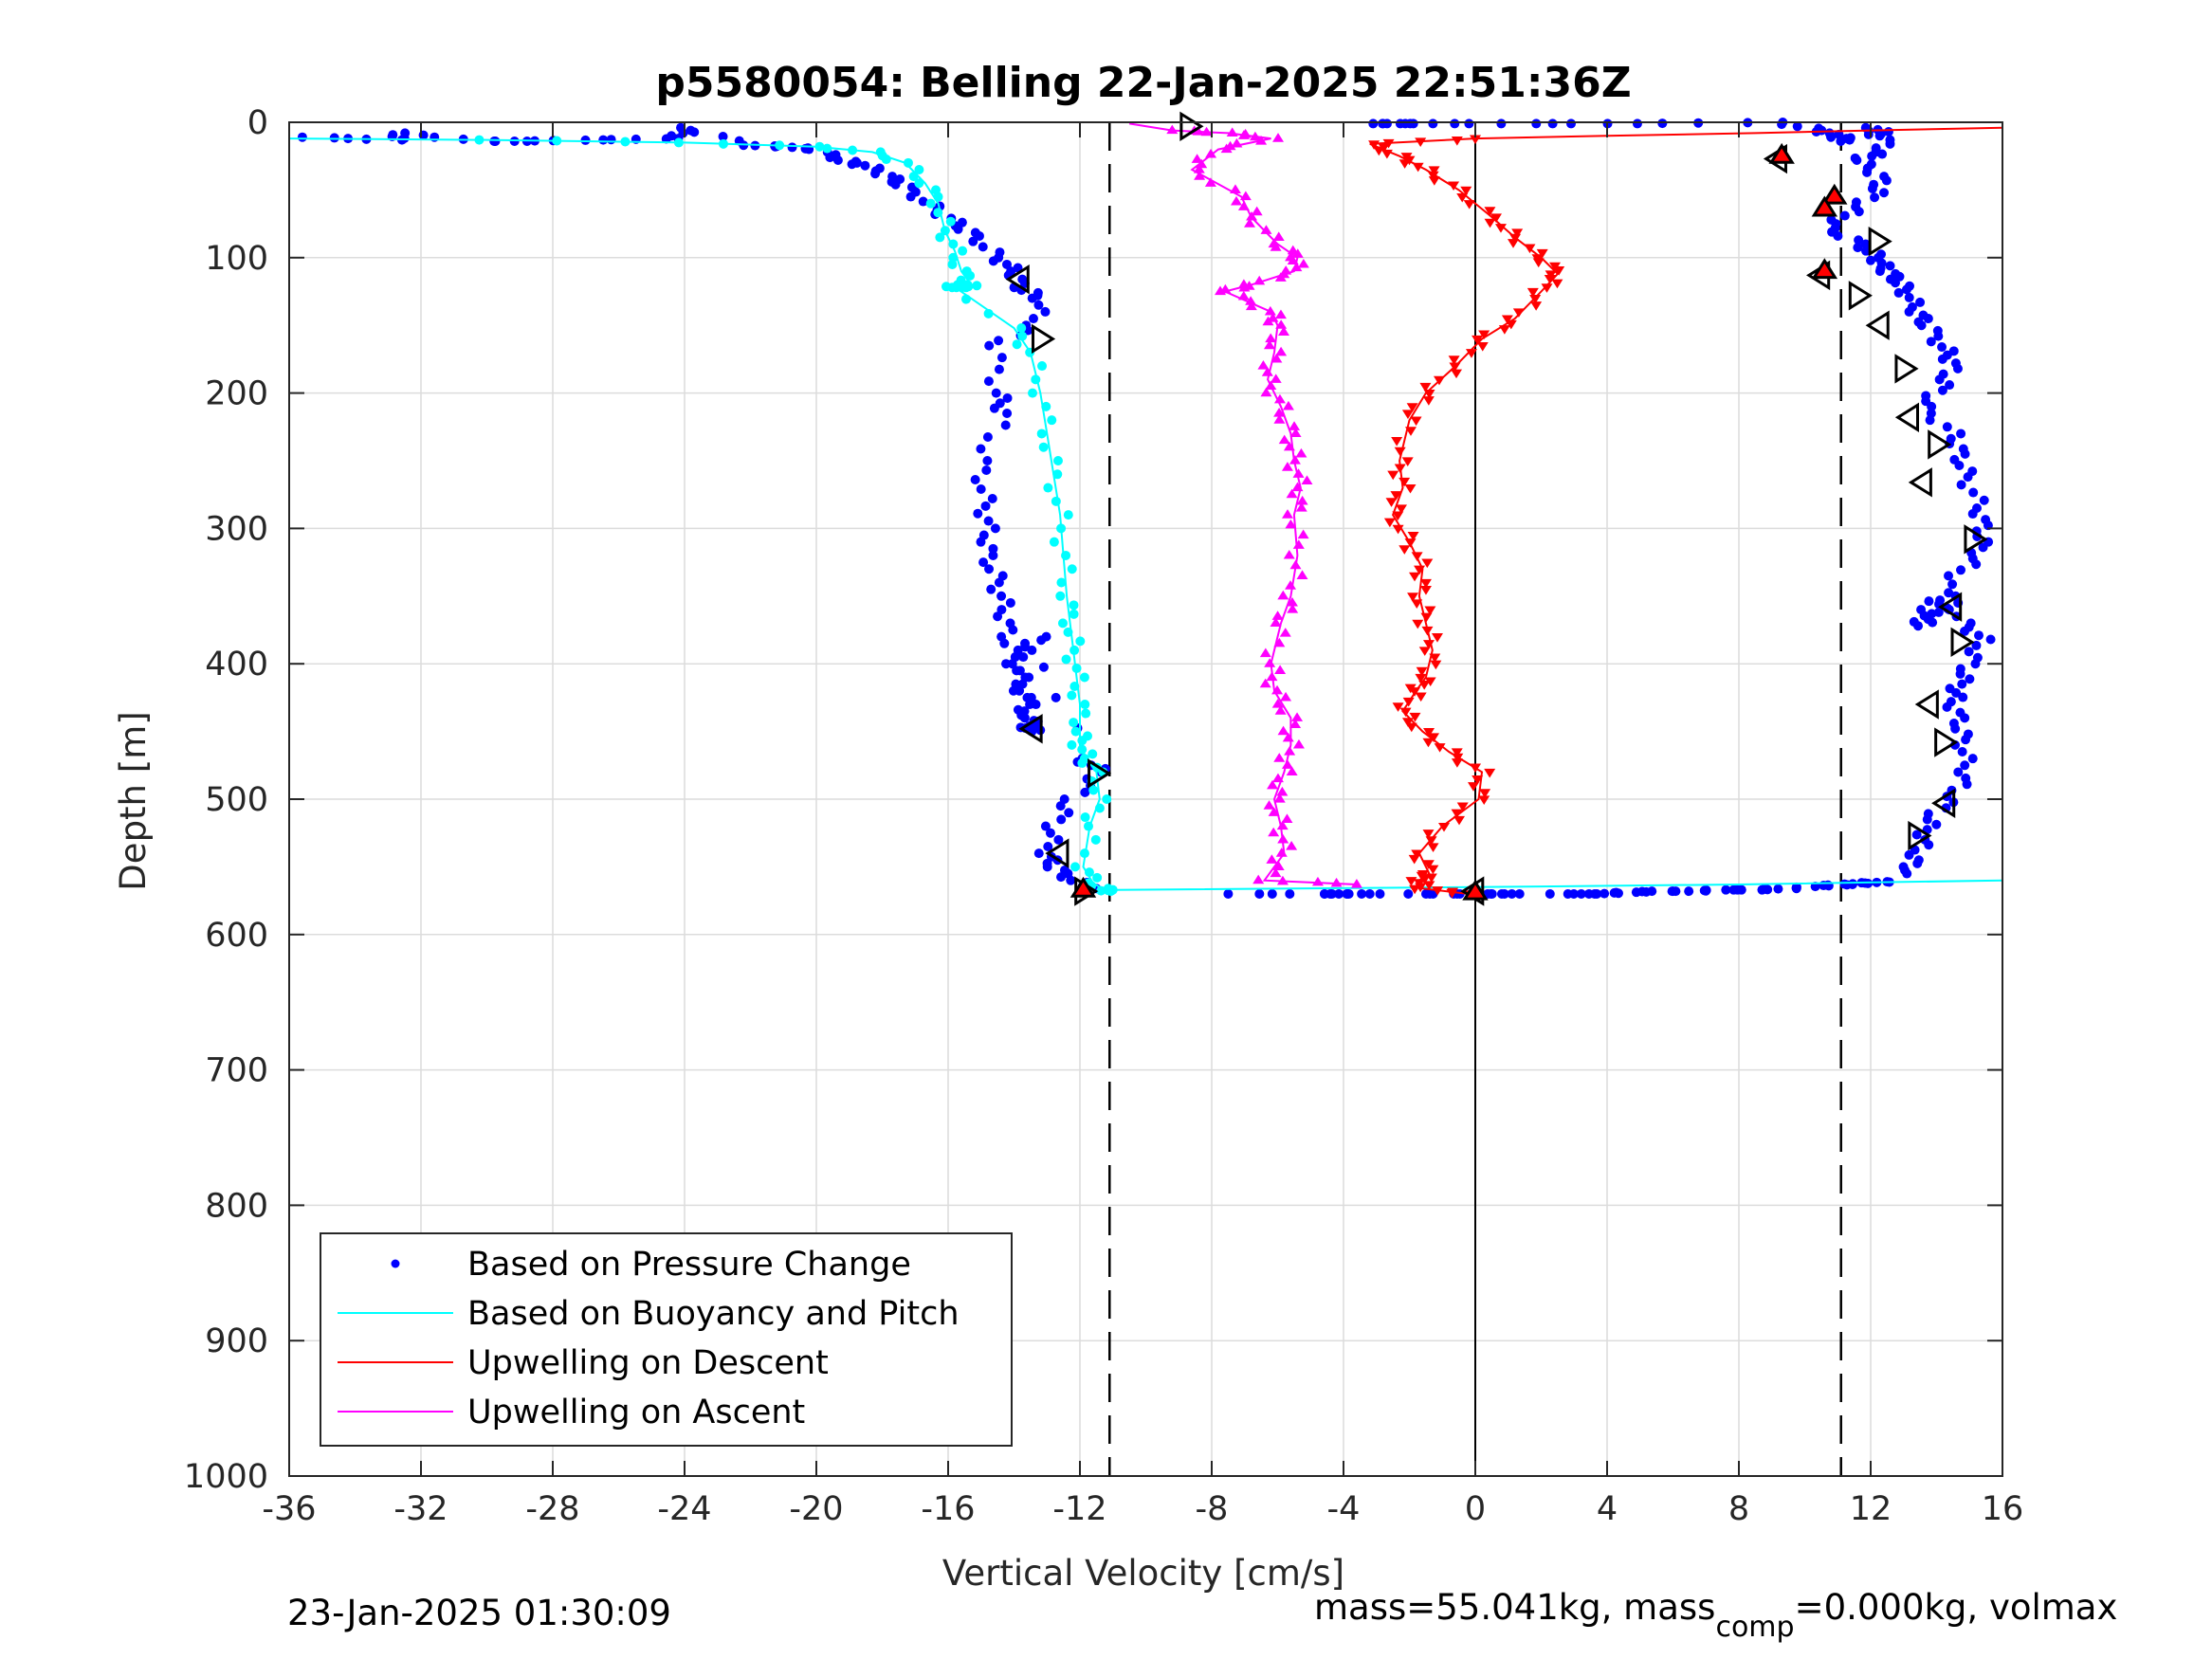 This screenshot has height=1659, width=2212. I want to click on legend-label: Upwelling on Ascent, so click(636, 1412).